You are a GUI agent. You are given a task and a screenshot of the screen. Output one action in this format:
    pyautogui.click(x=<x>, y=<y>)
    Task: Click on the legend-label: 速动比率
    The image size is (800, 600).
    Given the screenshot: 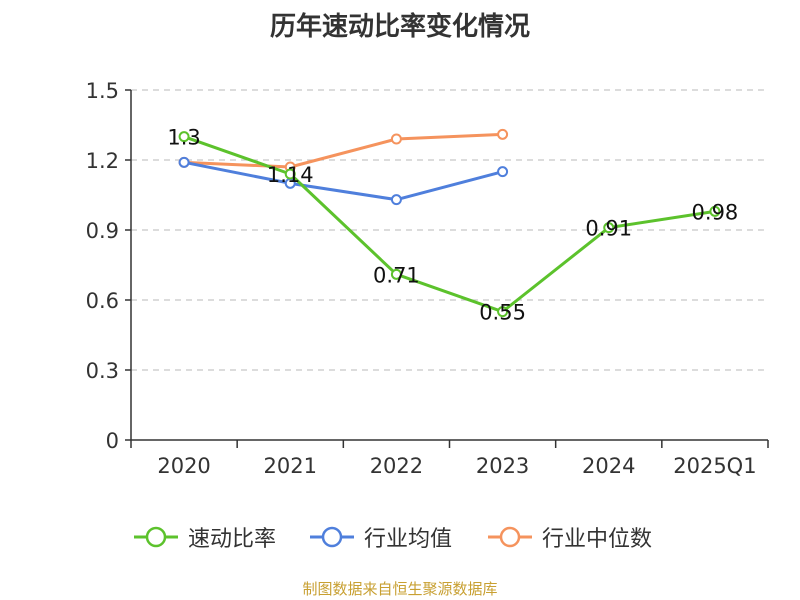 What is the action you would take?
    pyautogui.click(x=232, y=539)
    